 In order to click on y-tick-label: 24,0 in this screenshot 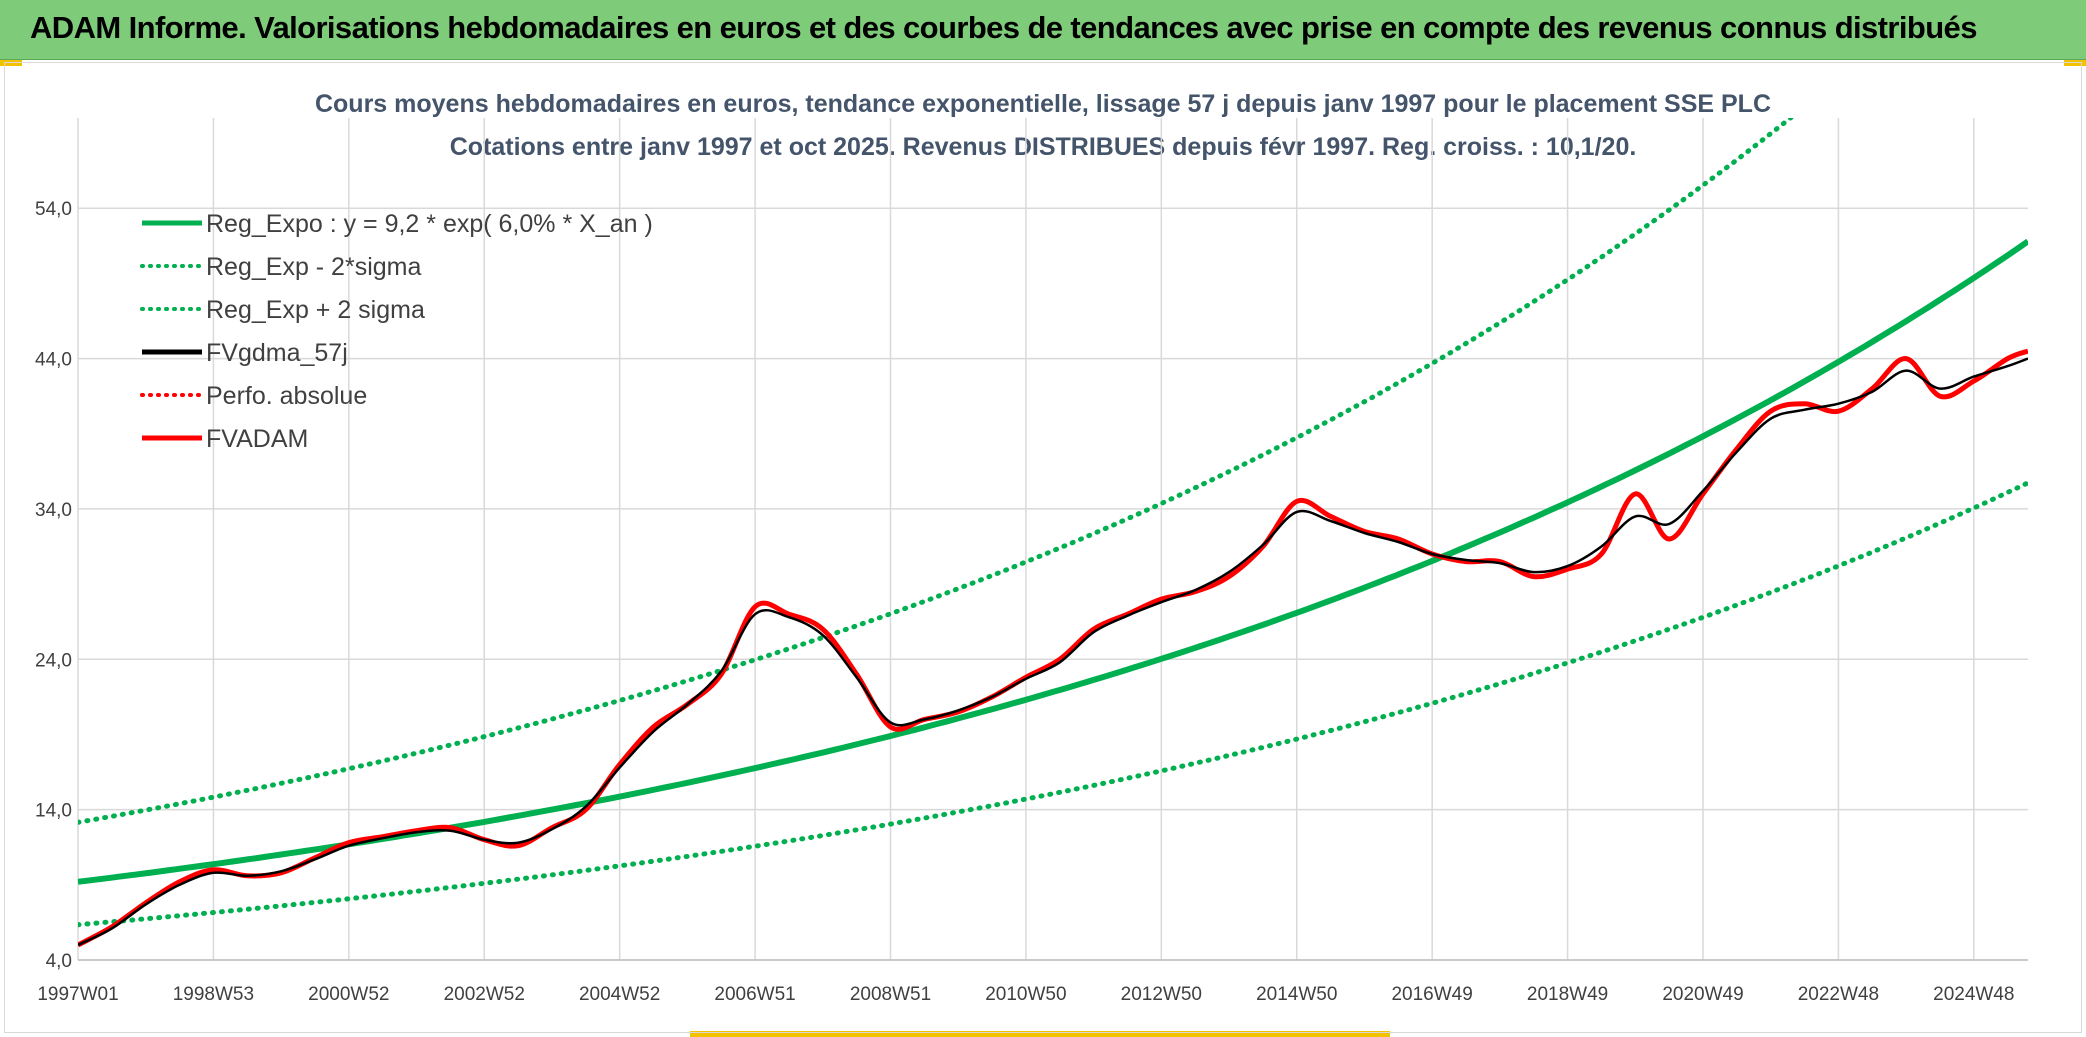, I will do `click(53, 660)`.